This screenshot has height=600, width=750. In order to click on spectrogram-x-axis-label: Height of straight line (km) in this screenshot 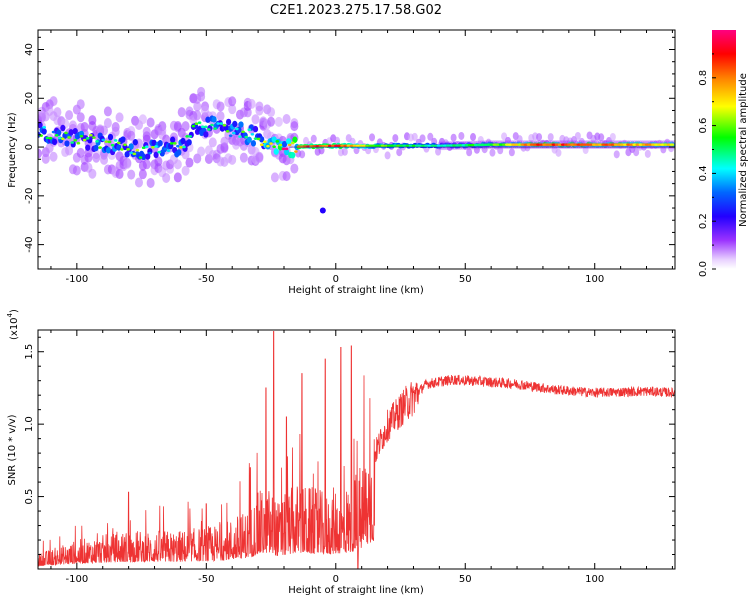, I will do `click(356, 290)`.